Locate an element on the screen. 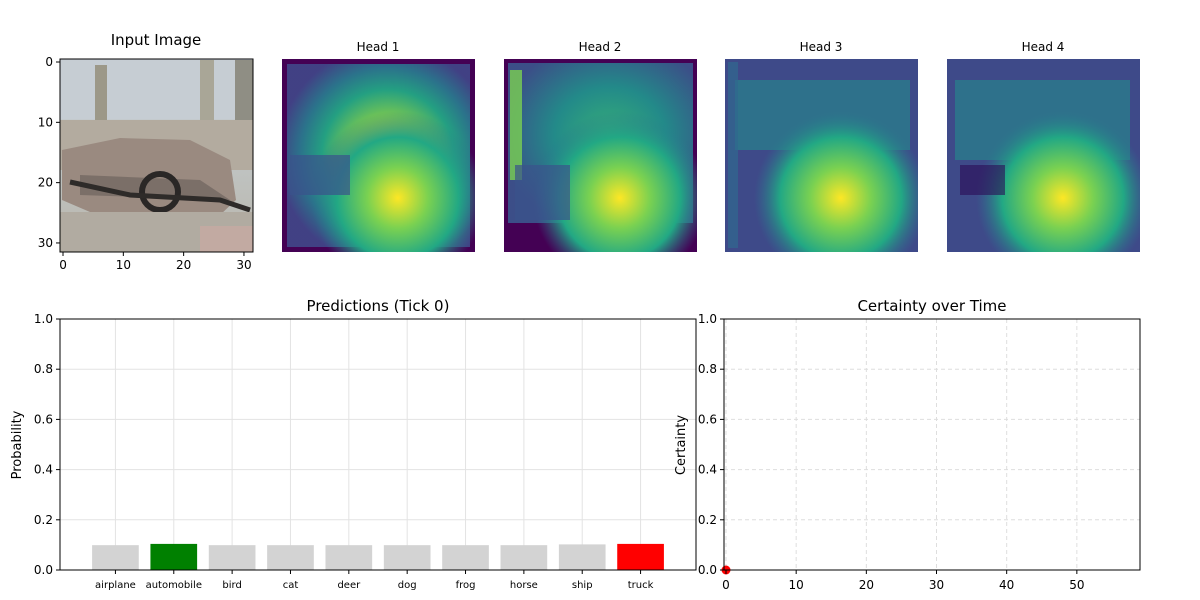  head-2-title: Head 2 is located at coordinates (600, 47).